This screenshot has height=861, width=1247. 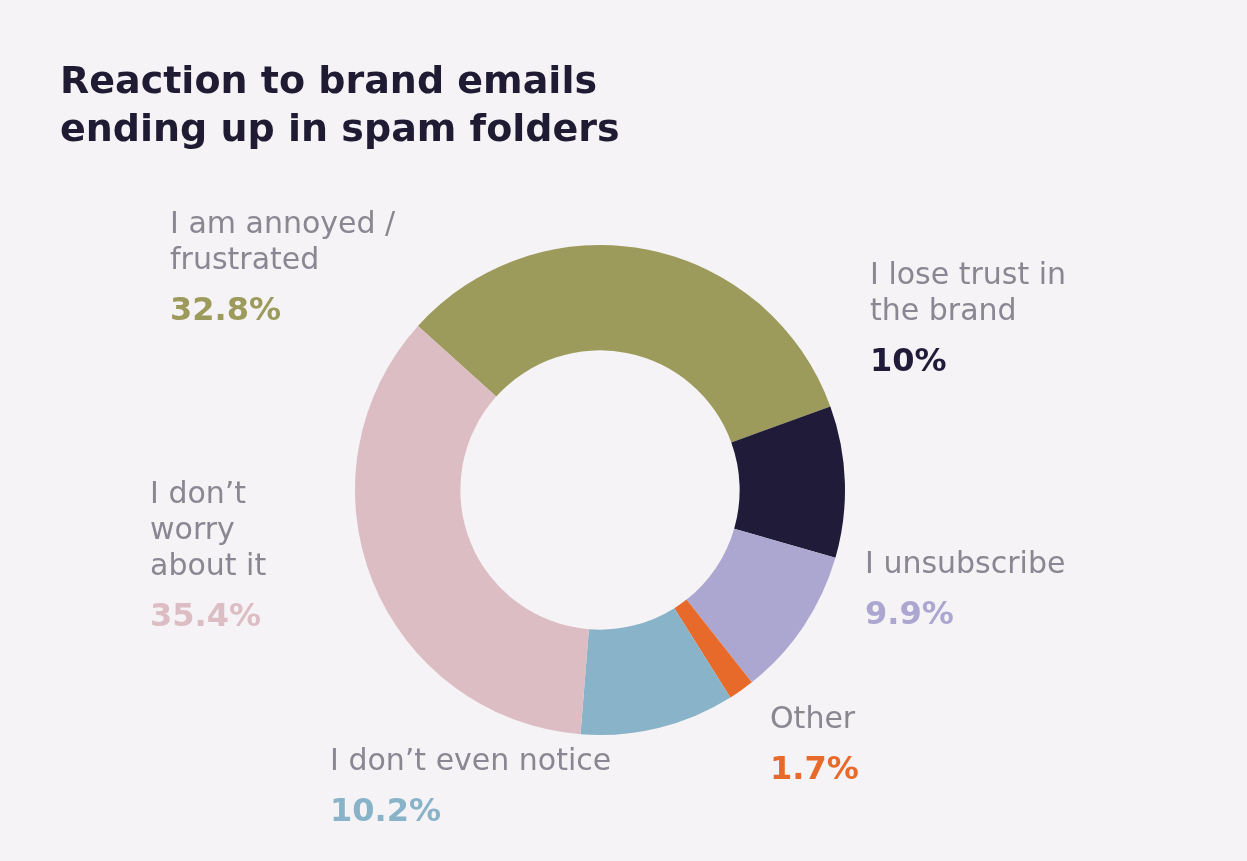 What do you see at coordinates (209, 529) in the screenshot?
I see `slice-label: I don’t worry about it` at bounding box center [209, 529].